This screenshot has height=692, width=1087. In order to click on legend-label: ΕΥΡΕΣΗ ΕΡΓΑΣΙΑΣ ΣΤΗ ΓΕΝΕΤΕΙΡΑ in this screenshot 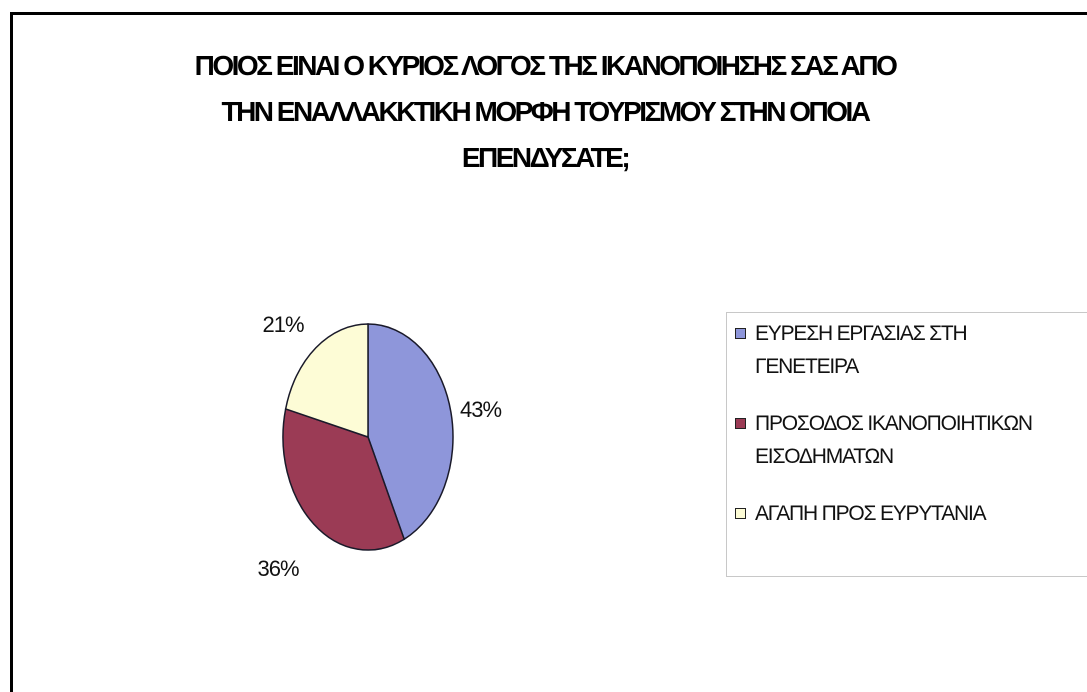, I will do `click(861, 350)`.